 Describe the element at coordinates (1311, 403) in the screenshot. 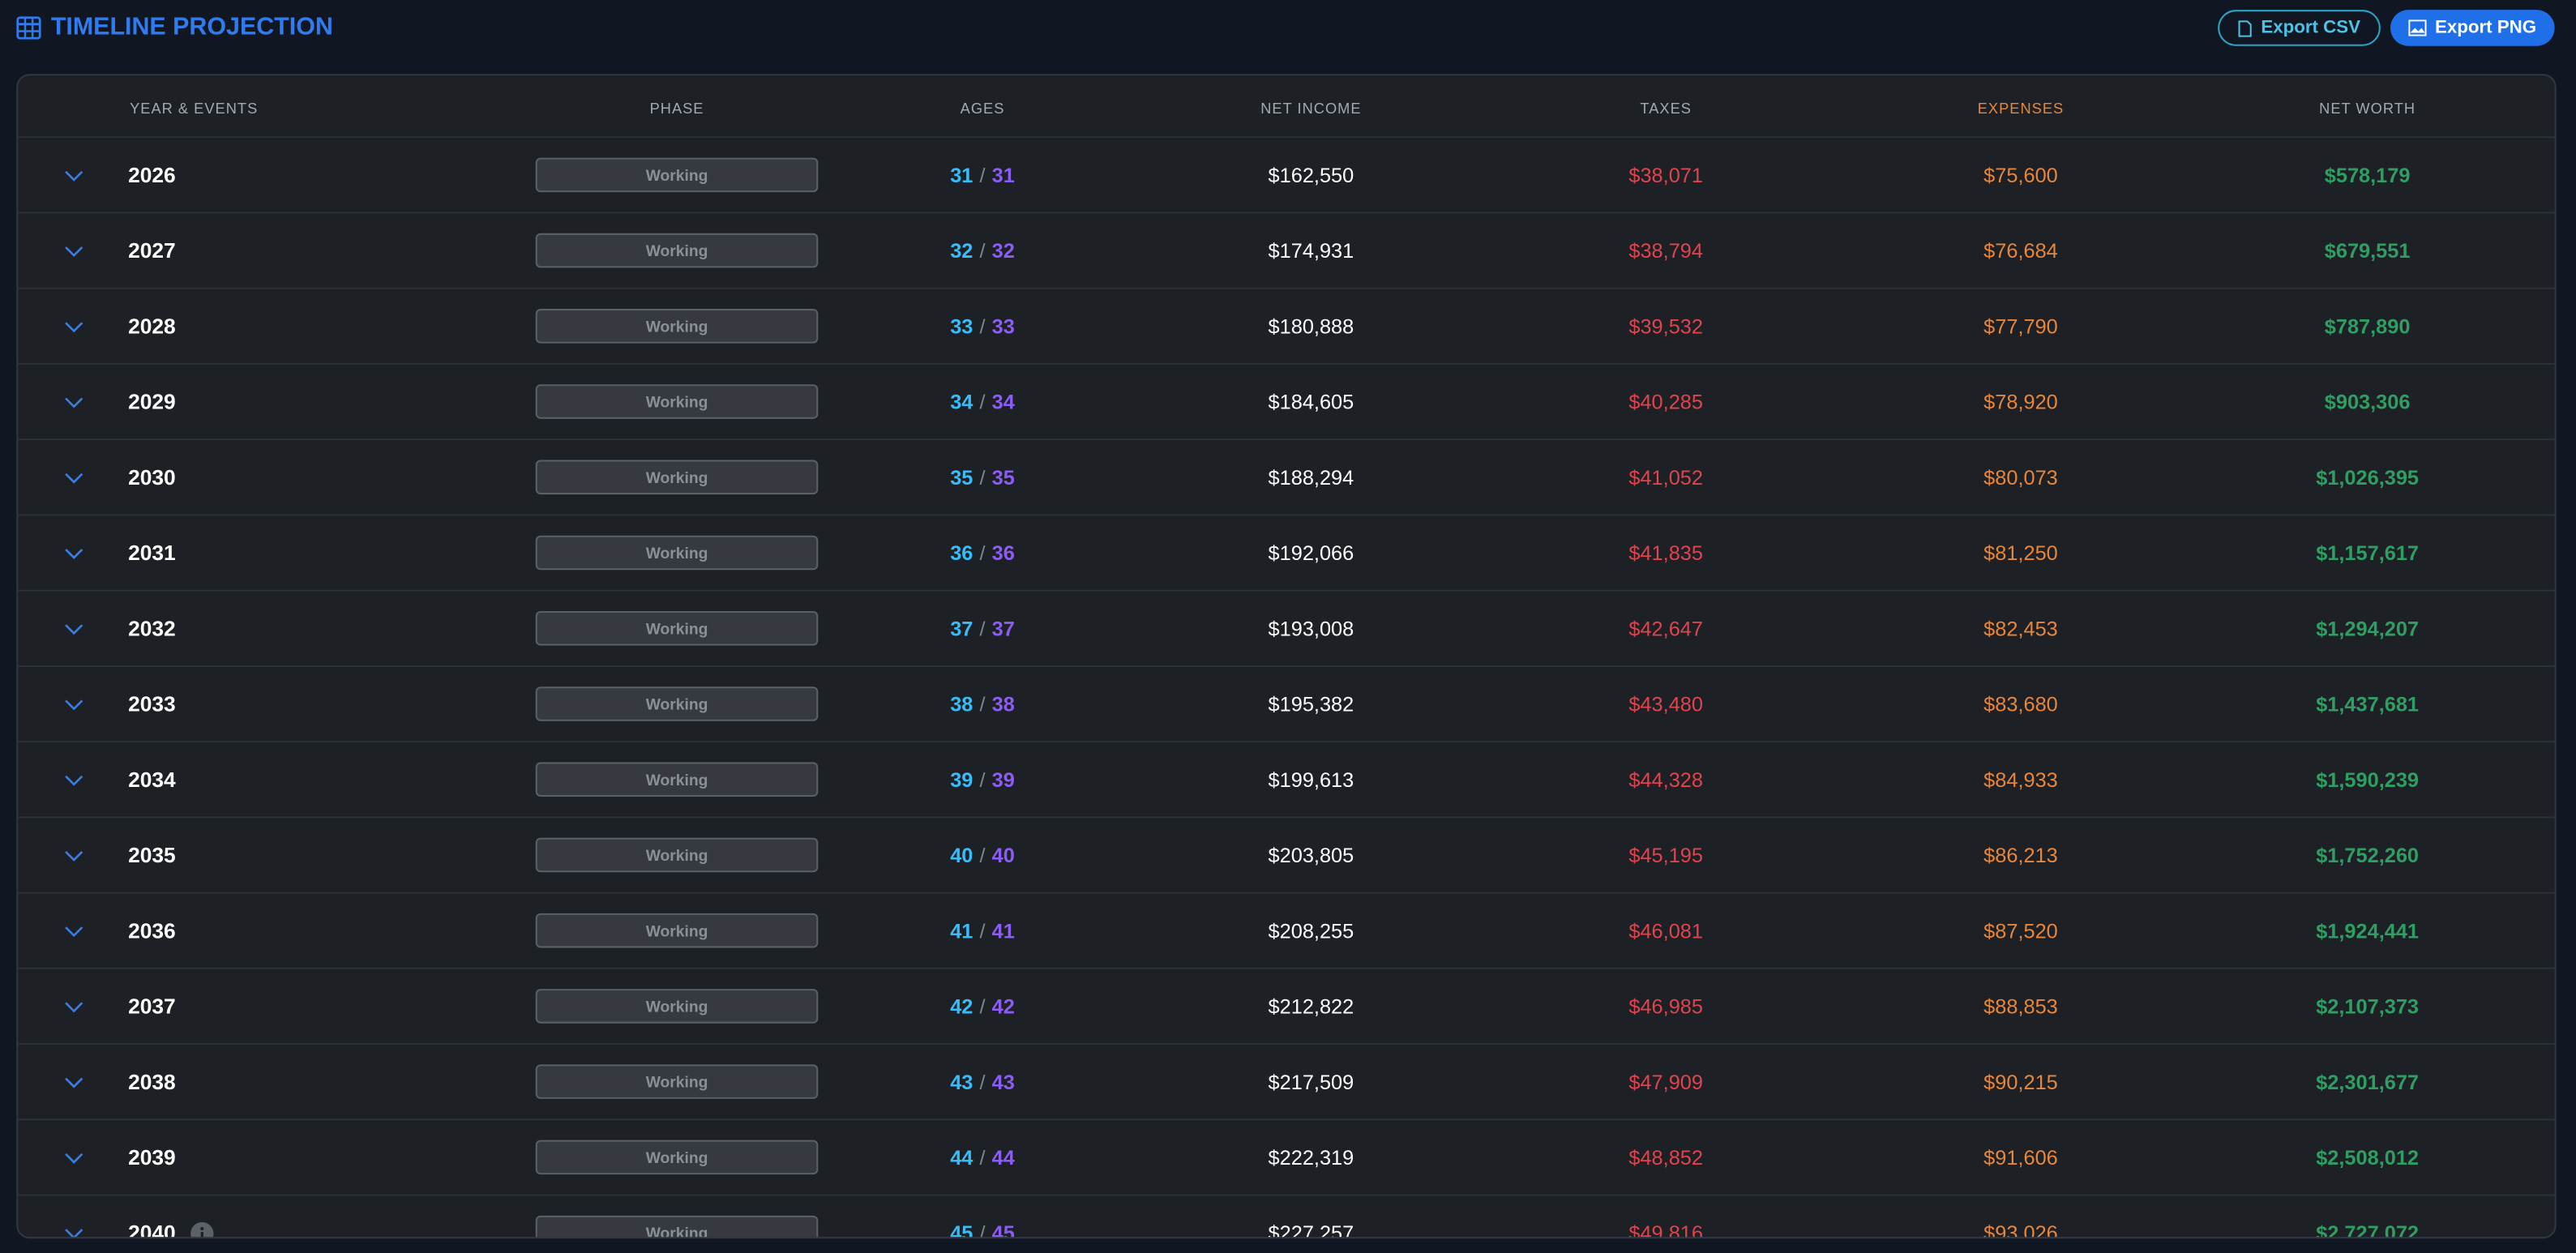

I see `net-income: $184,605` at that location.